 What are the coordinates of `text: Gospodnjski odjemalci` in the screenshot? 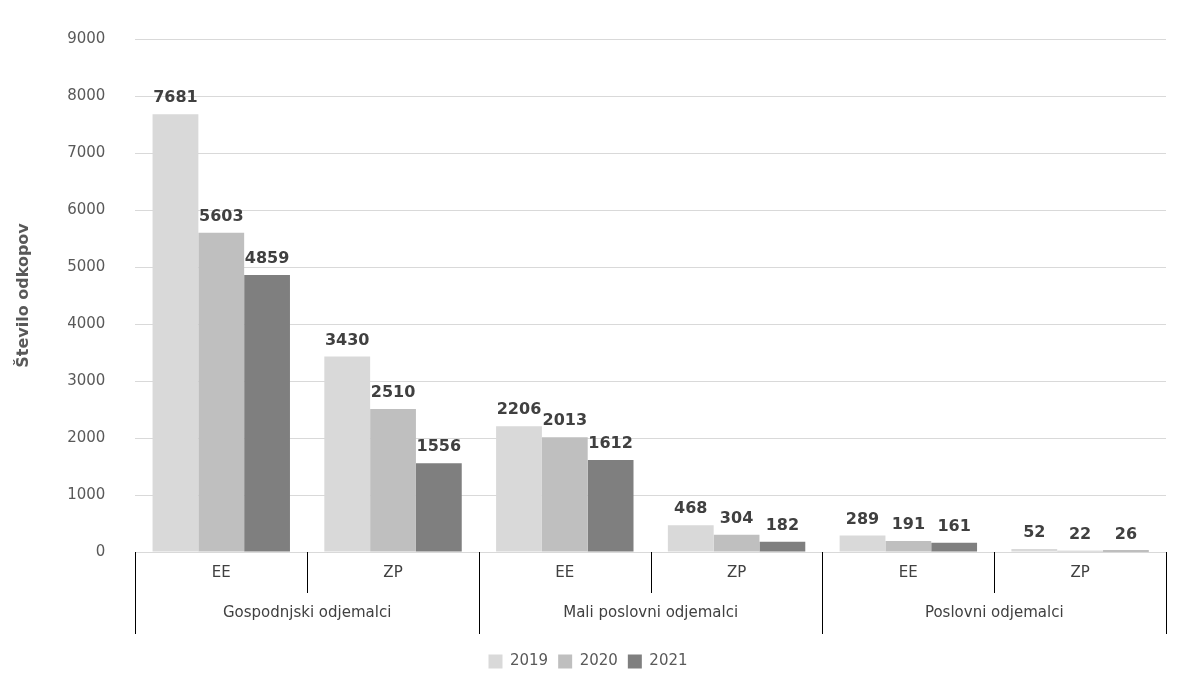 It's located at (307, 611).